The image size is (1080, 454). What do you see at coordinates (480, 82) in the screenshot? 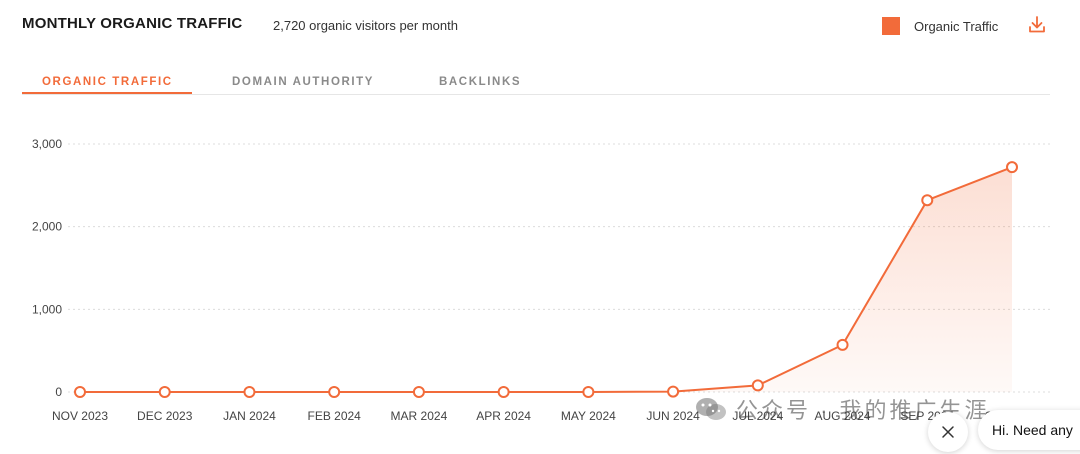
I see `tab-backlinks: BACKLINKS` at bounding box center [480, 82].